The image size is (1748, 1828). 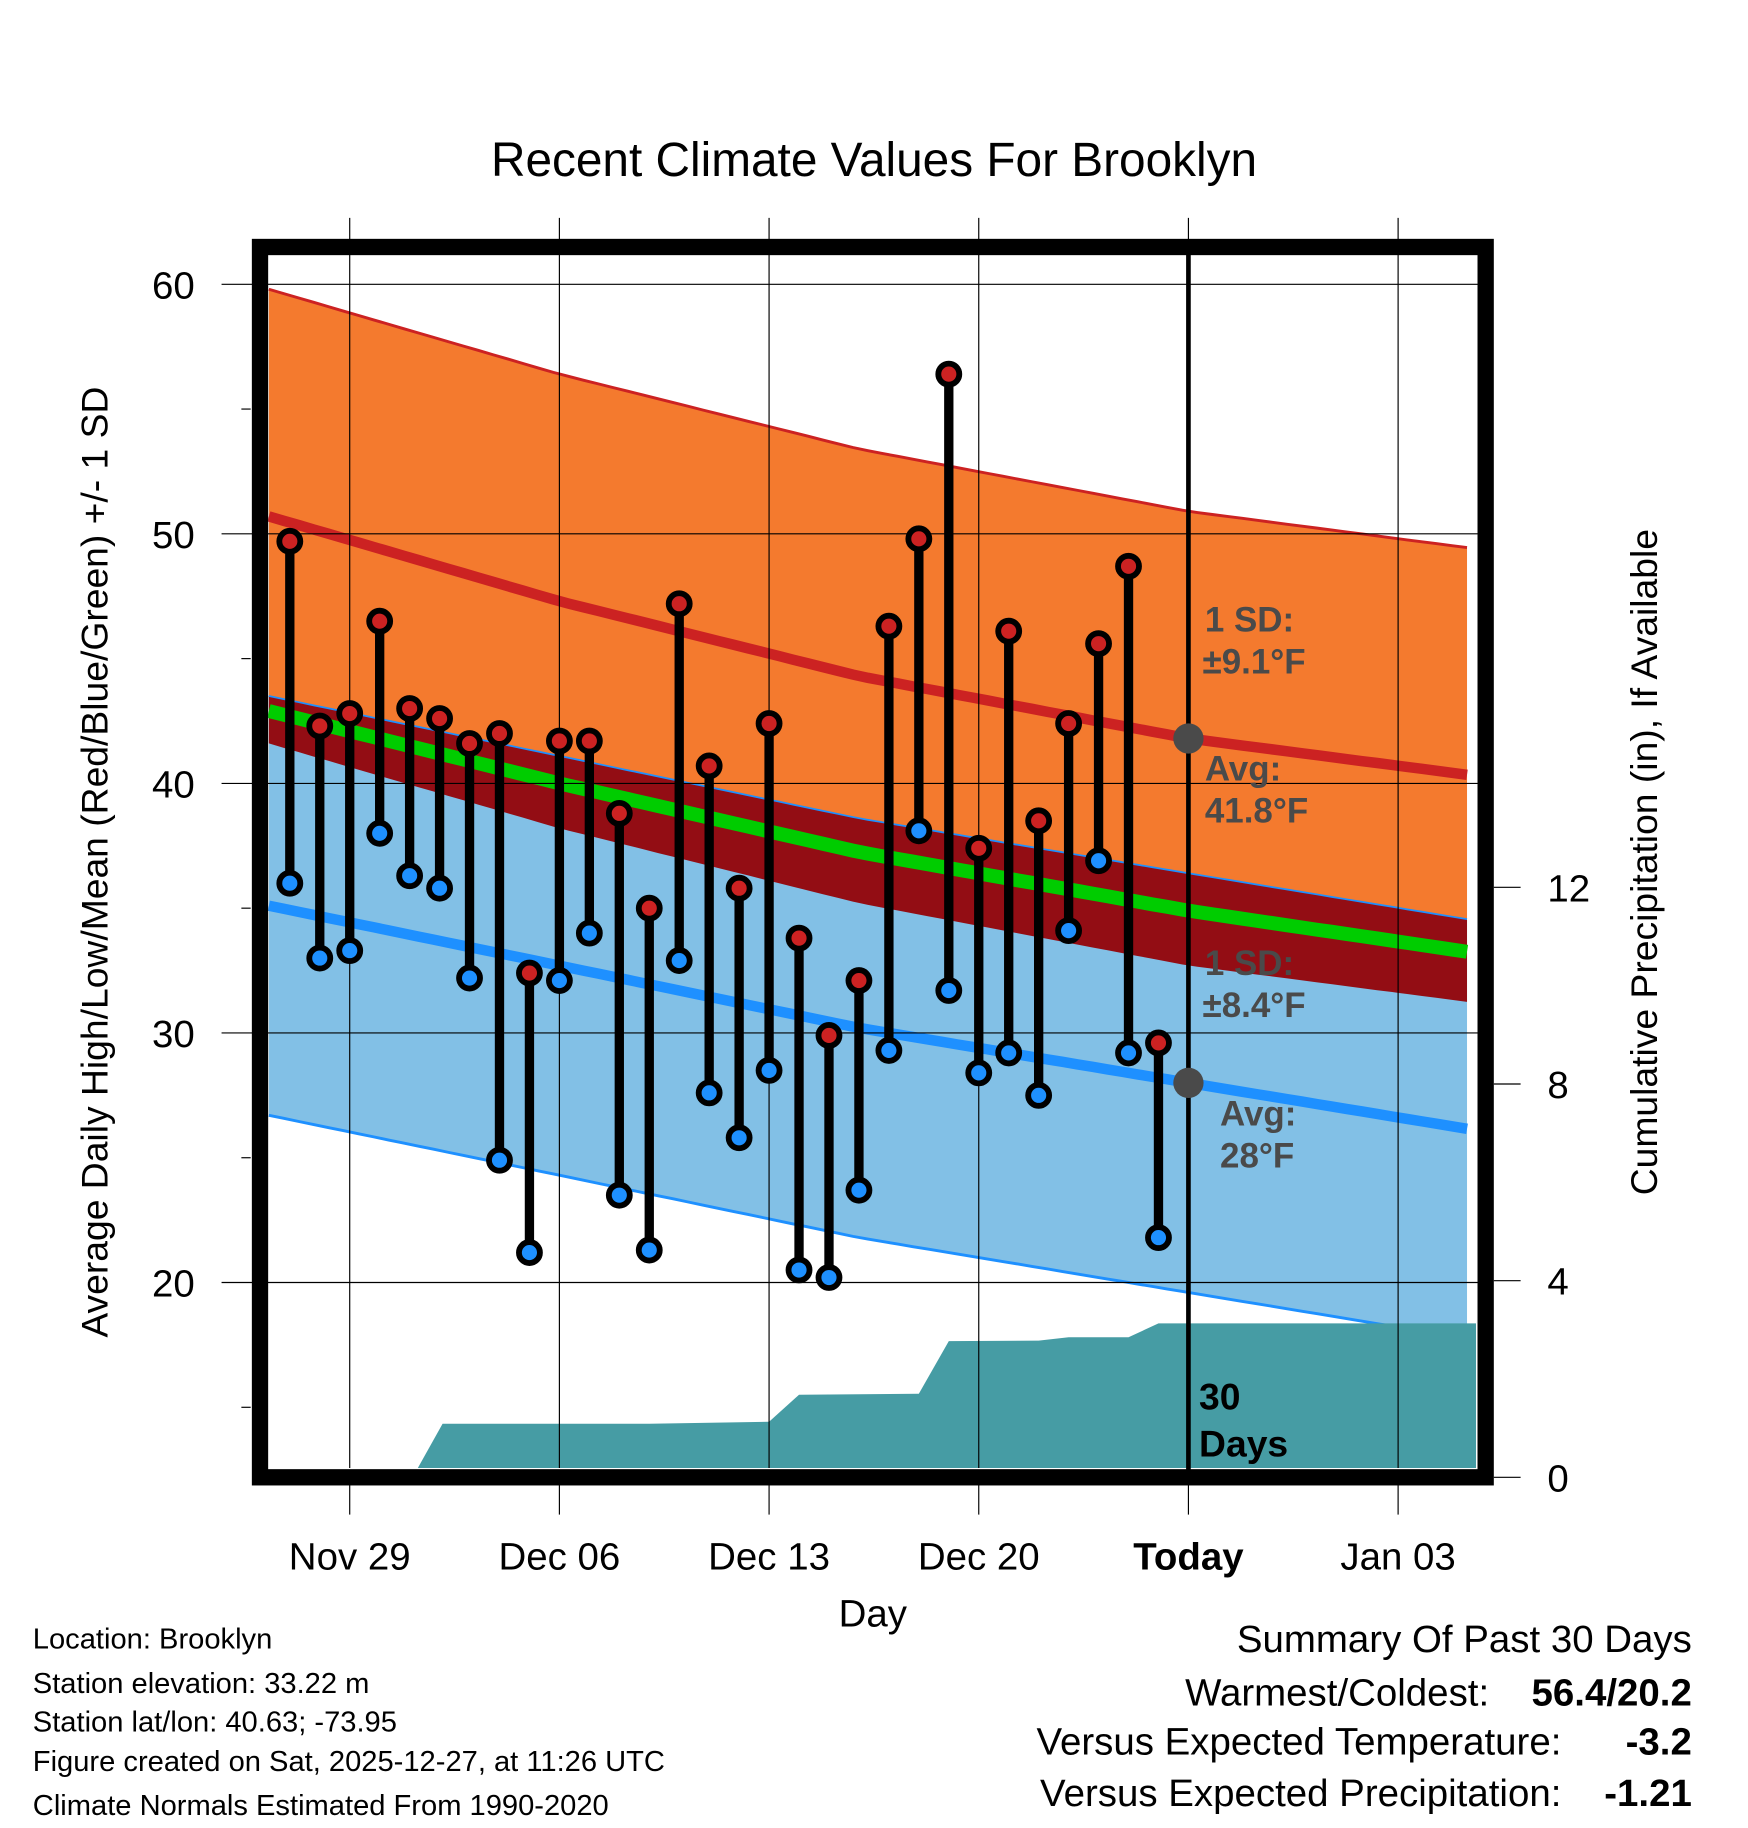 I want to click on high-sd-value: ±9.1°F, so click(x=1254, y=661).